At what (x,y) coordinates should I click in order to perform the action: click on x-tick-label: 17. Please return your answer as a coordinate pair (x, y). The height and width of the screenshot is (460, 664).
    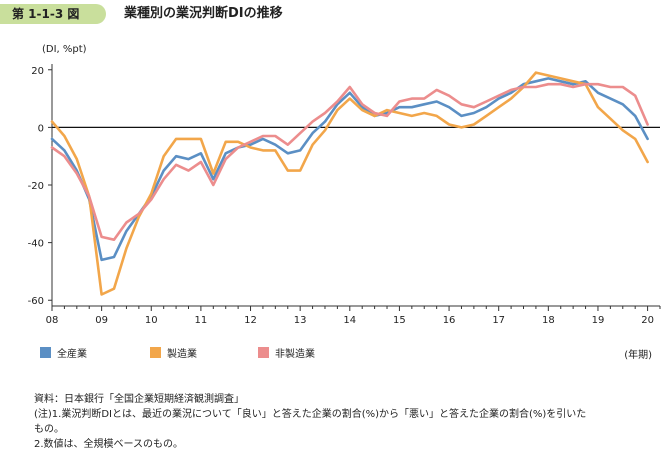
    Looking at the image, I should click on (498, 320).